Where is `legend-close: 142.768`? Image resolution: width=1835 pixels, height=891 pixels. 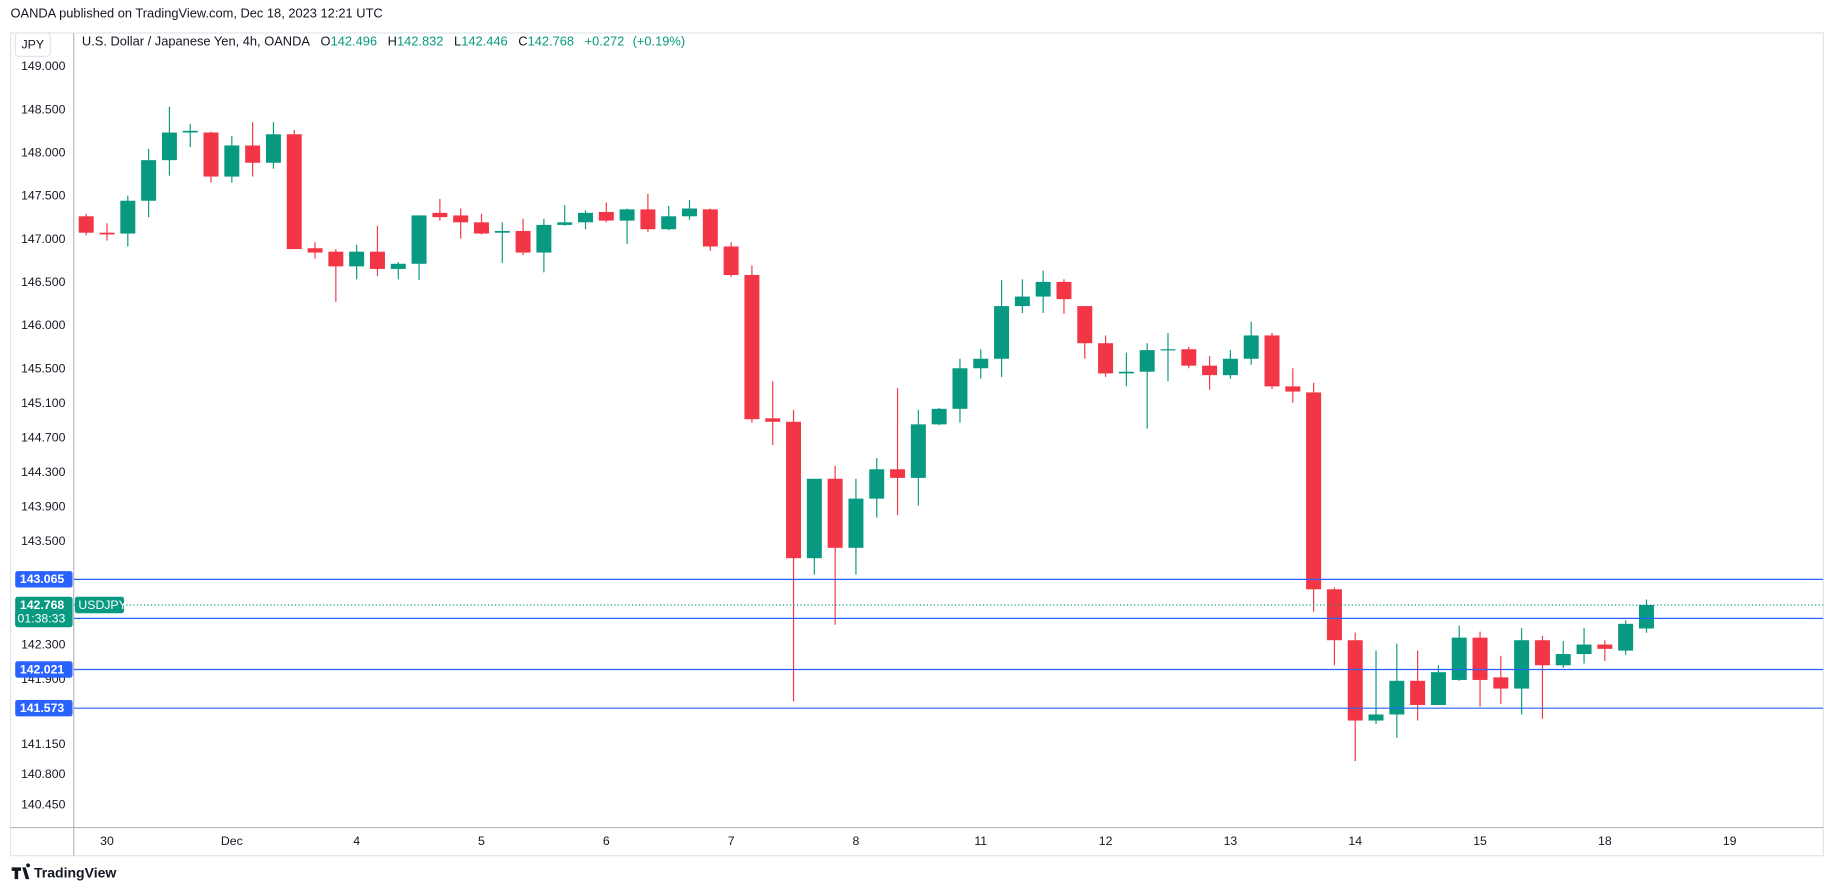 legend-close: 142.768 is located at coordinates (551, 41).